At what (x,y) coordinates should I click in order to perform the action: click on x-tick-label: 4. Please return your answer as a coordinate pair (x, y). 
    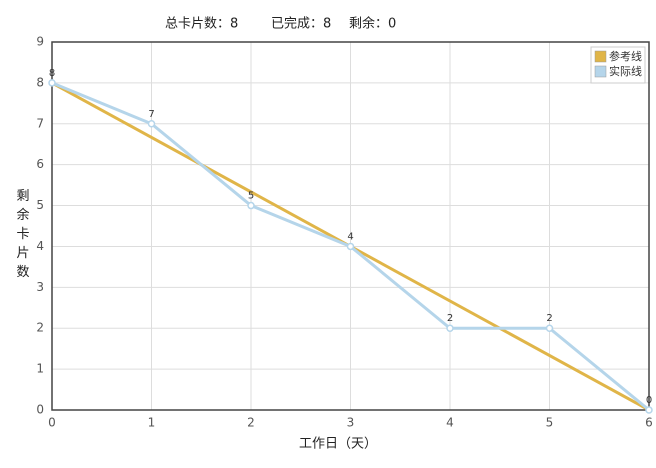
    Looking at the image, I should click on (450, 423).